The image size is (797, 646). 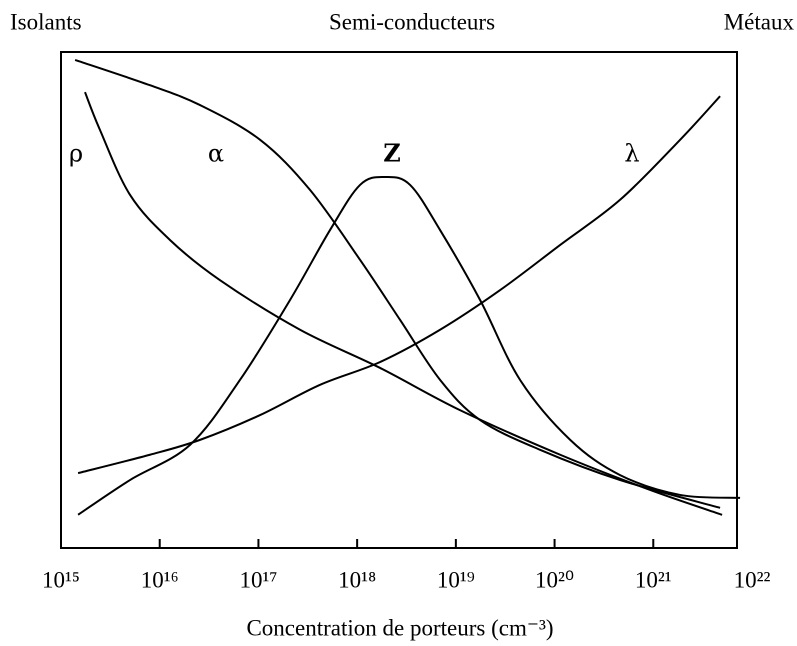 What do you see at coordinates (412, 21) in the screenshot?
I see `annotation: Semi-conducteurs` at bounding box center [412, 21].